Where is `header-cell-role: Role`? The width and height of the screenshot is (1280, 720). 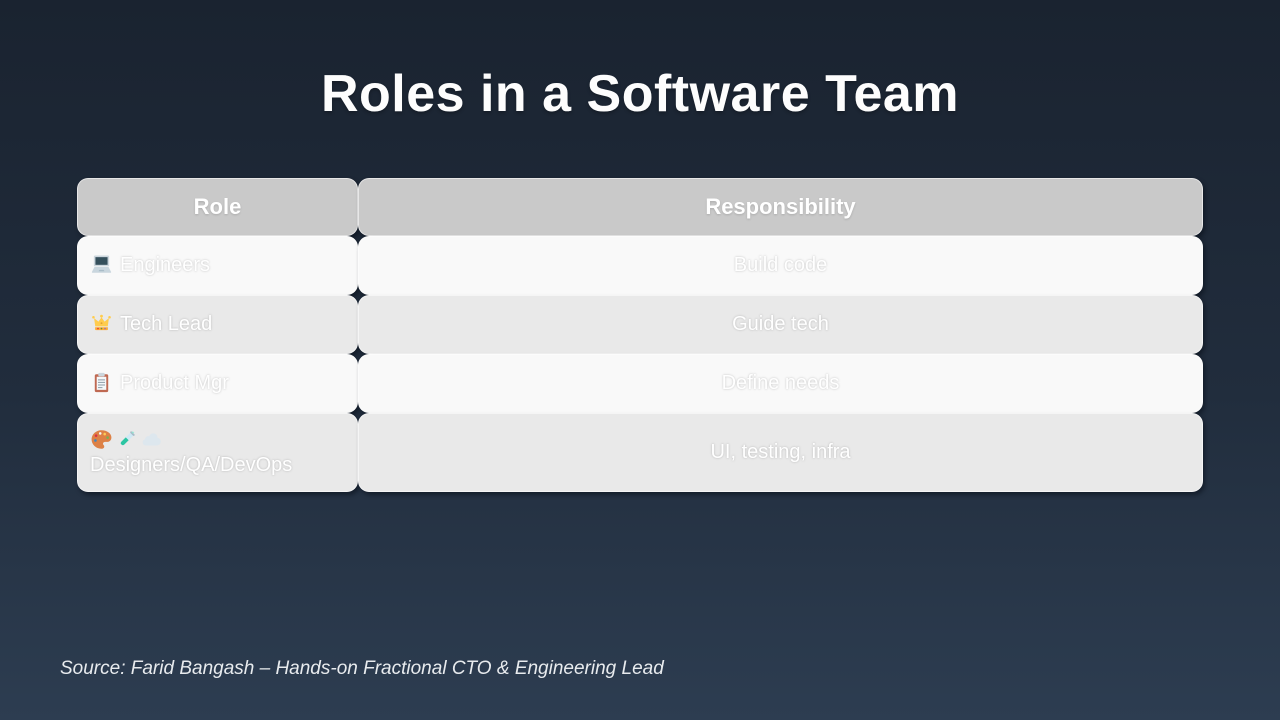 header-cell-role: Role is located at coordinates (217, 207).